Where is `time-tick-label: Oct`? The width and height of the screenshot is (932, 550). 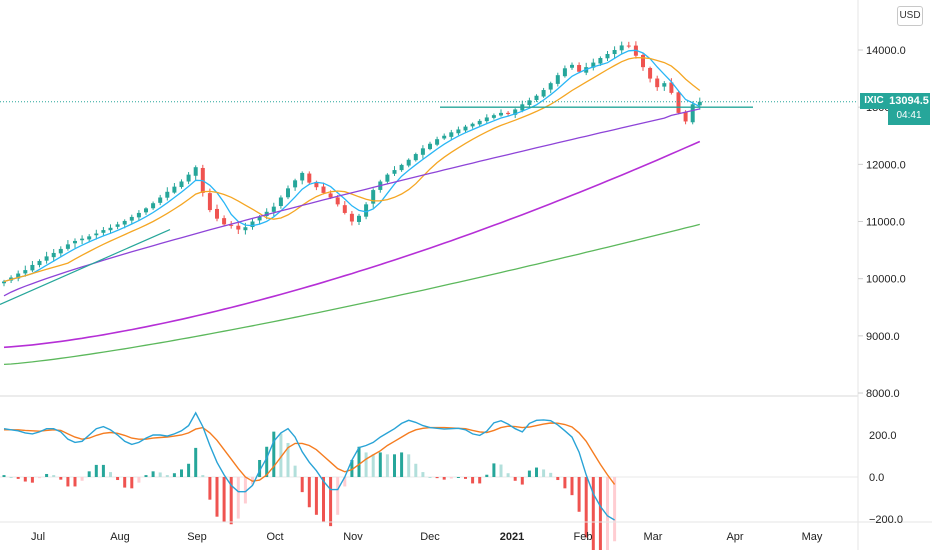
time-tick-label: Oct is located at coordinates (274, 537).